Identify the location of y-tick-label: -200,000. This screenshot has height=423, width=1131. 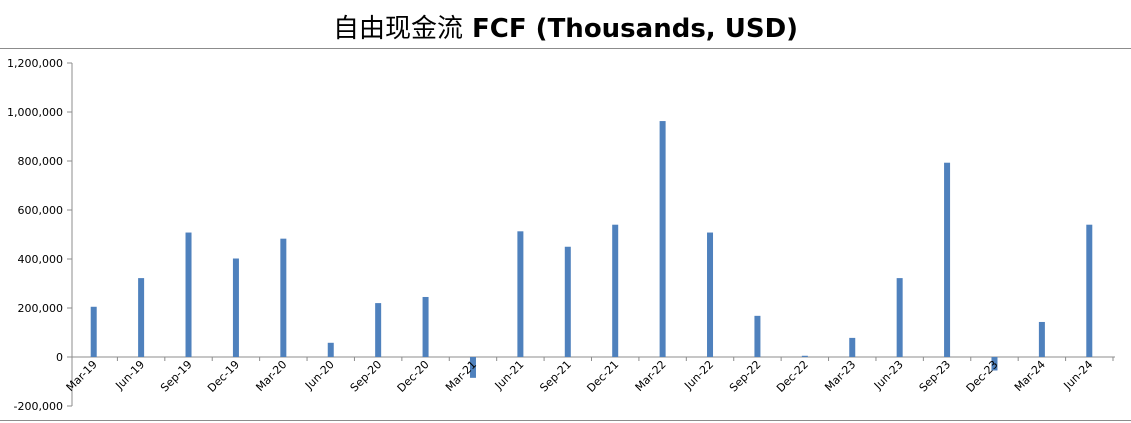
(38, 406).